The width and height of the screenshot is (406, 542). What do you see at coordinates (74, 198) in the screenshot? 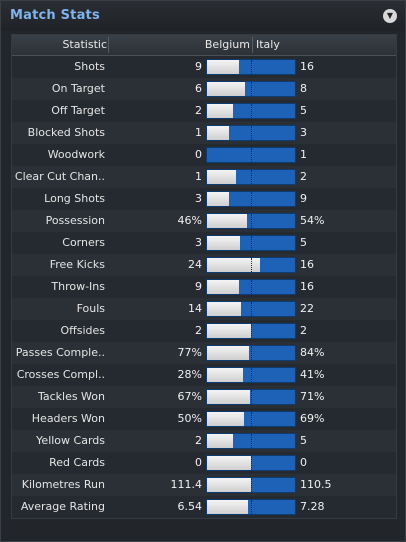
I see `stat-label: Long Shots` at bounding box center [74, 198].